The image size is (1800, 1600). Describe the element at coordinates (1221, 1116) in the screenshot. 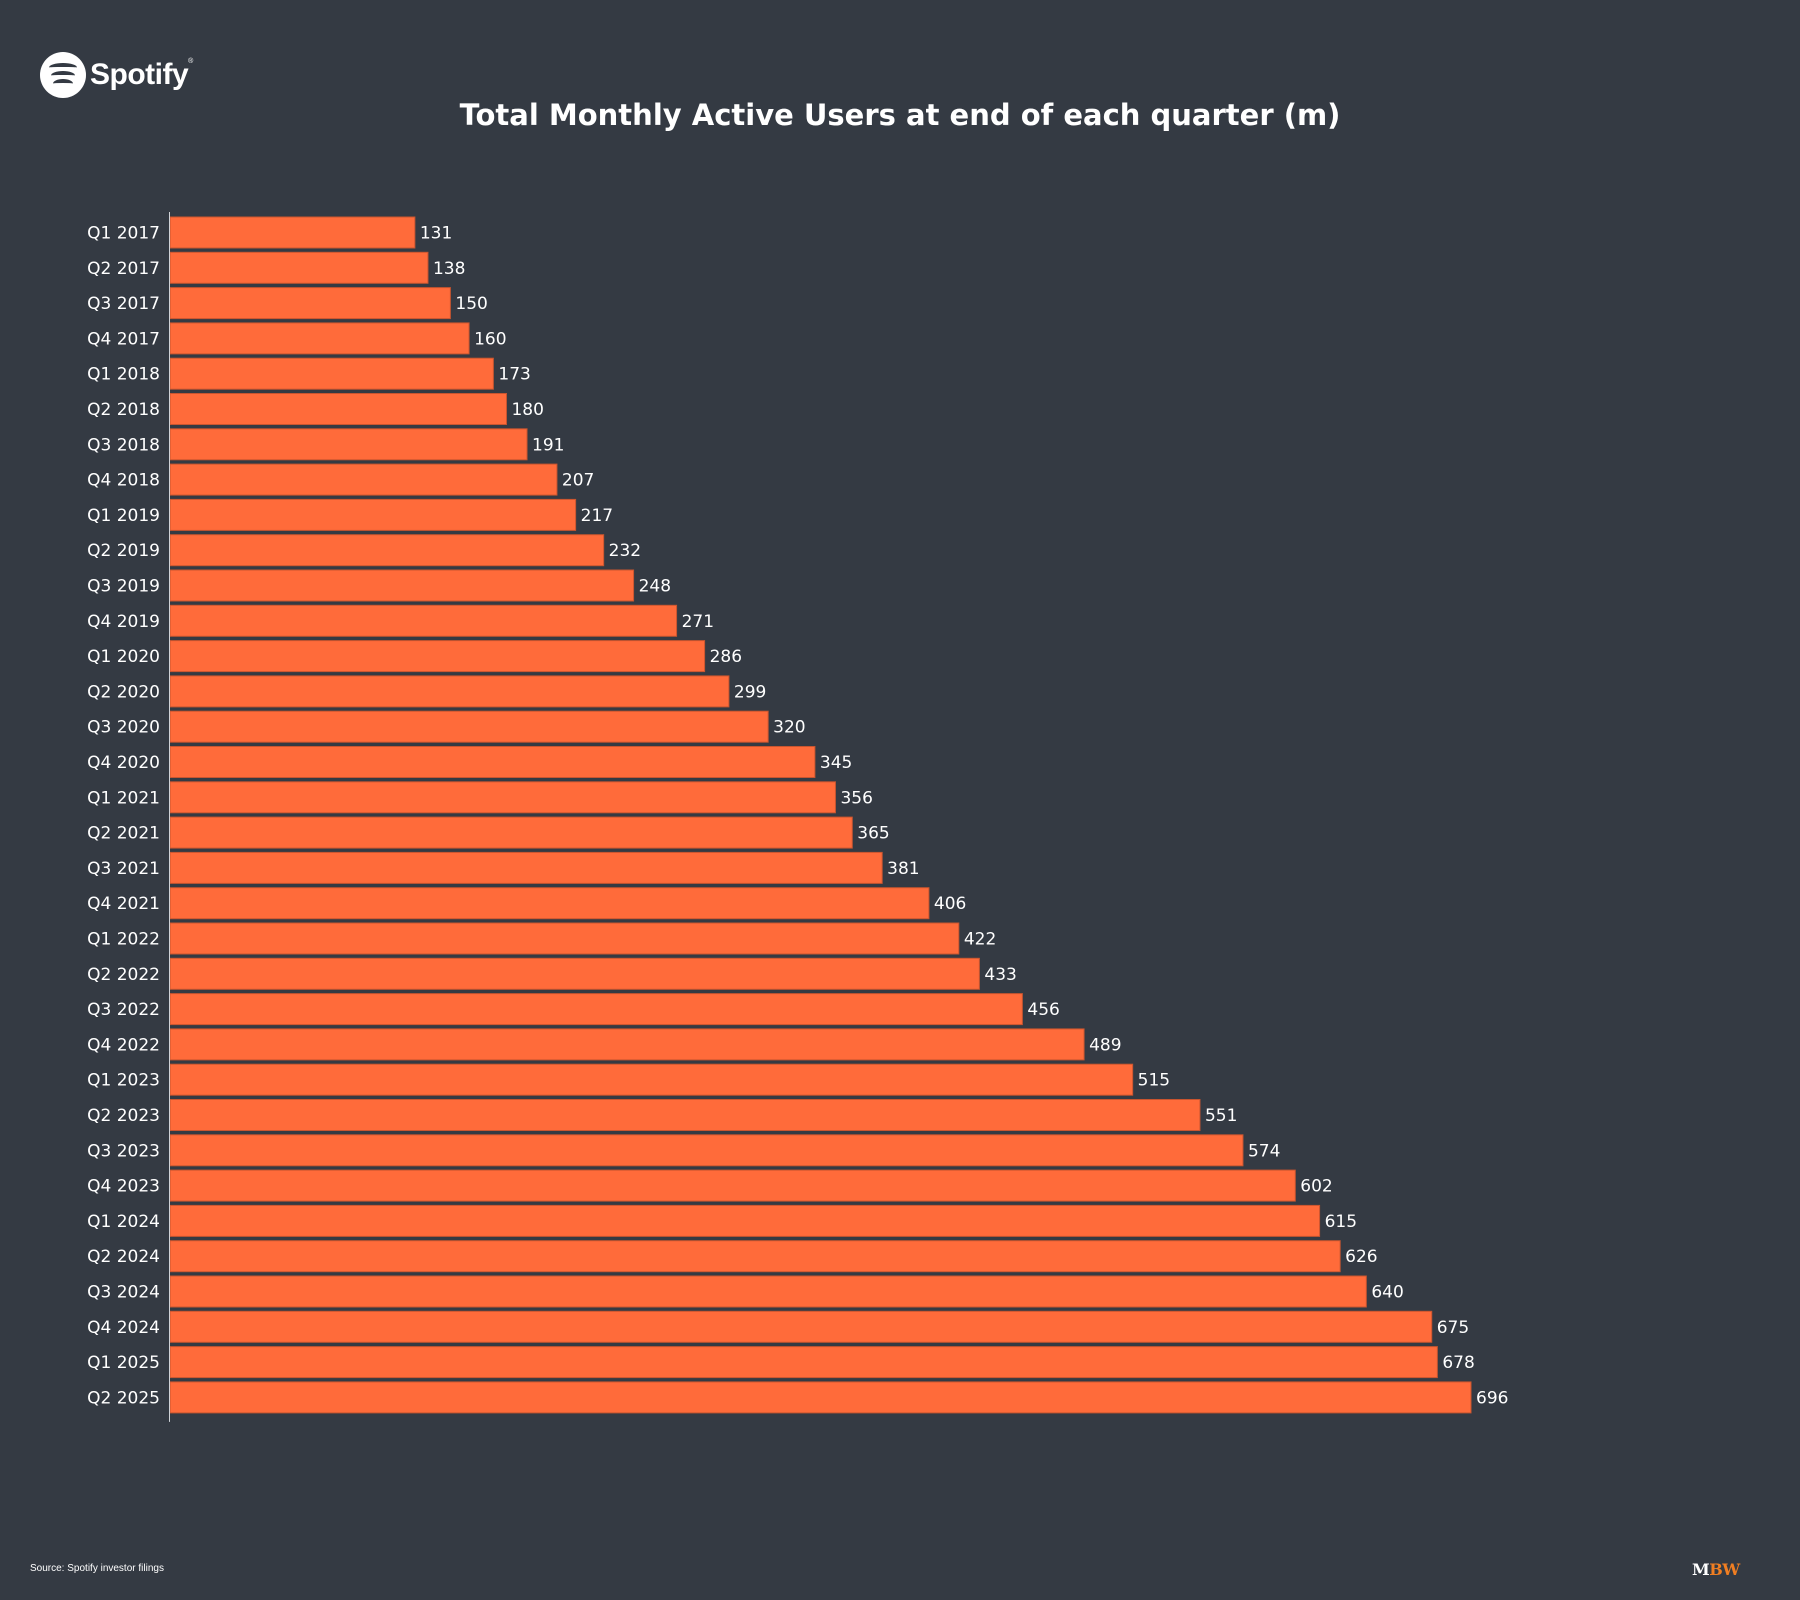

I see `data-label: 551` at that location.